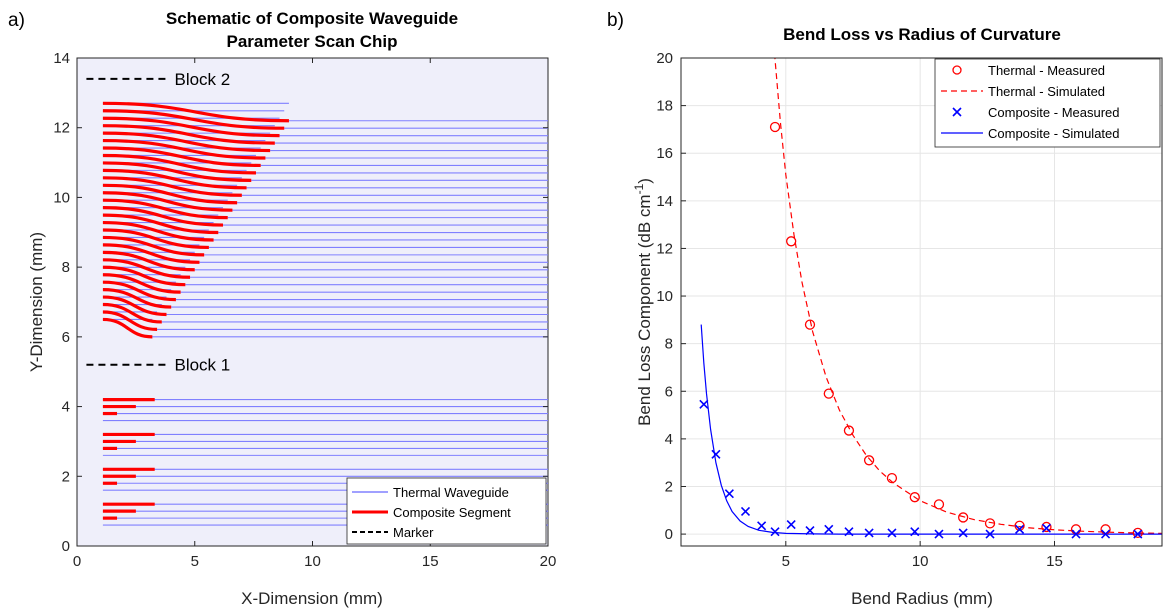 Image resolution: width=1163 pixels, height=611 pixels. What do you see at coordinates (66, 476) in the screenshot?
I see `y-tick-label: 2` at bounding box center [66, 476].